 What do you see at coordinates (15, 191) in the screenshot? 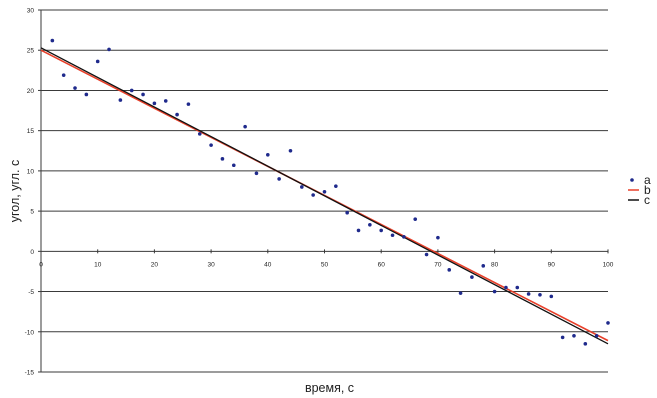
I see `y-axis-title: угол, угл. с` at bounding box center [15, 191].